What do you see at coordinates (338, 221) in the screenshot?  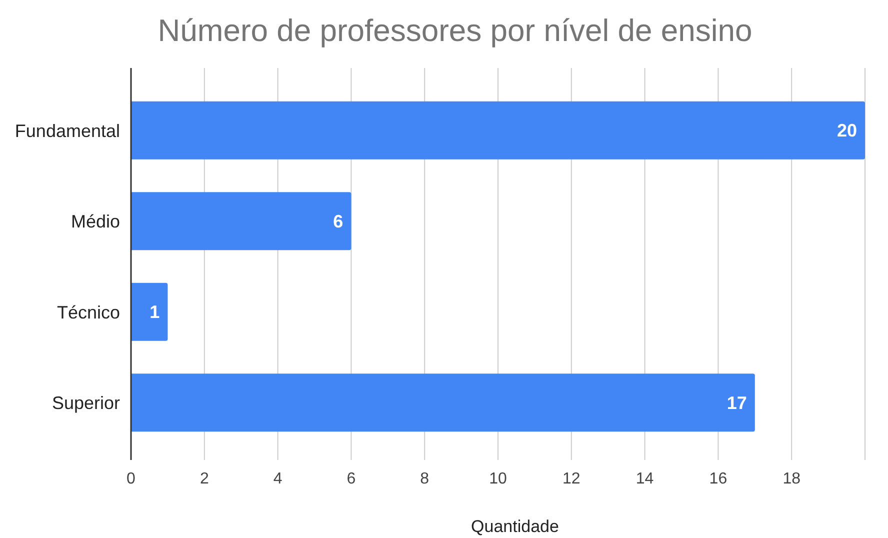 I see `data-label: 6` at bounding box center [338, 221].